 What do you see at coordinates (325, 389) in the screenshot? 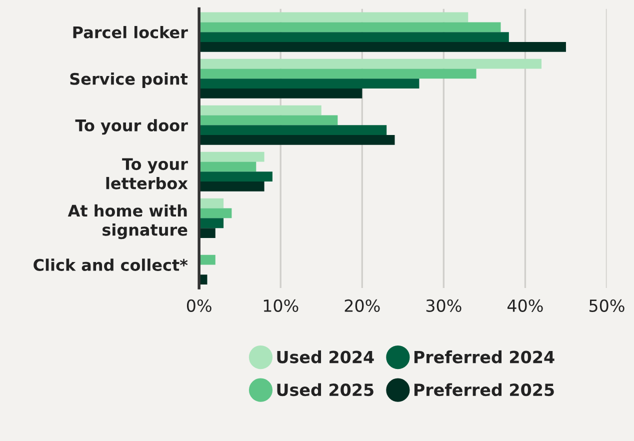
I see `legend-label: Used 2025` at bounding box center [325, 389].